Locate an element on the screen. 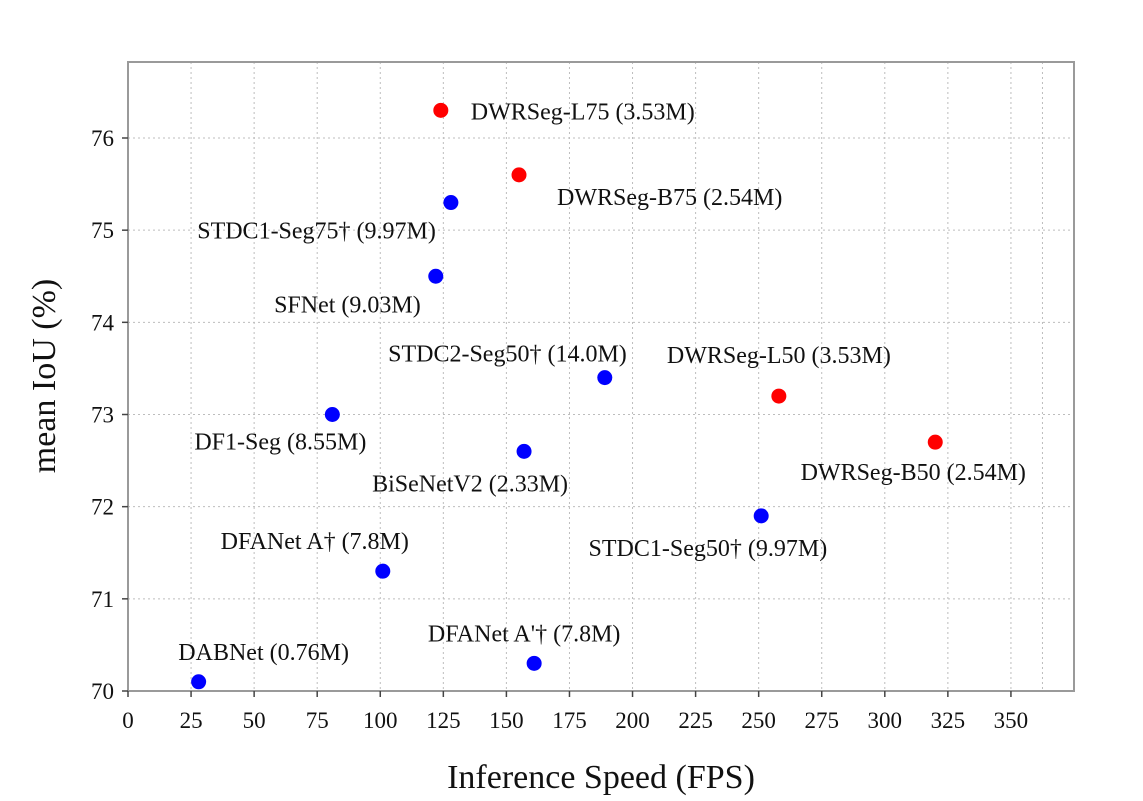 The height and width of the screenshot is (801, 1143). x-tick-label: 50 is located at coordinates (254, 720).